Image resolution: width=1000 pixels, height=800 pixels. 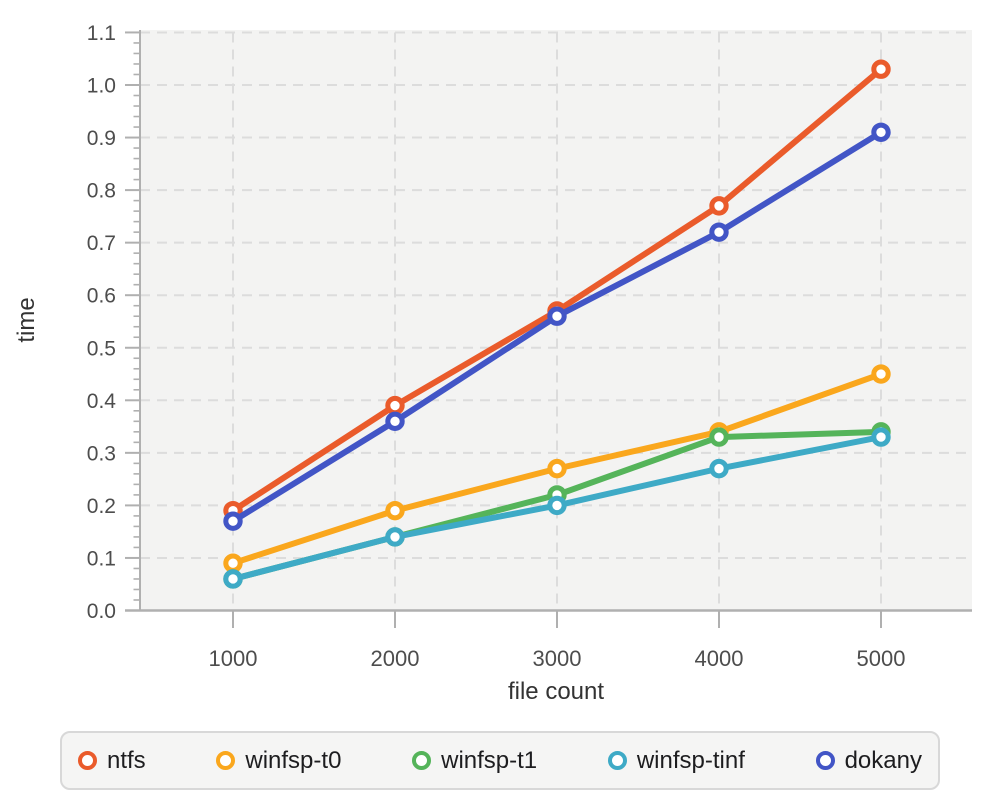 I want to click on y-tick-label: 0.9, so click(x=101, y=138).